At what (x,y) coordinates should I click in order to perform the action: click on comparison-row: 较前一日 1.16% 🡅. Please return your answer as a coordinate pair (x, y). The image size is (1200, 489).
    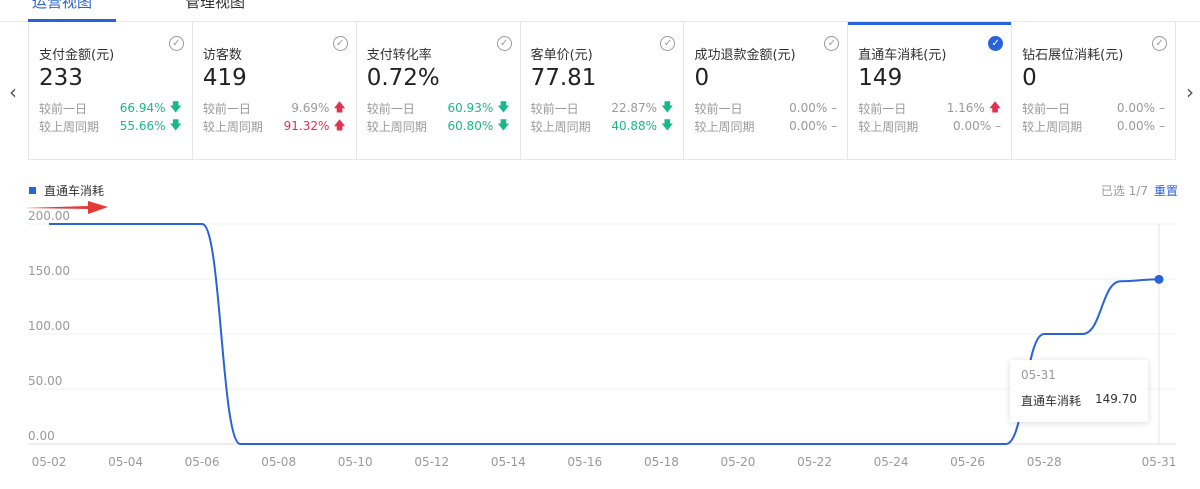
    Looking at the image, I should click on (929, 108).